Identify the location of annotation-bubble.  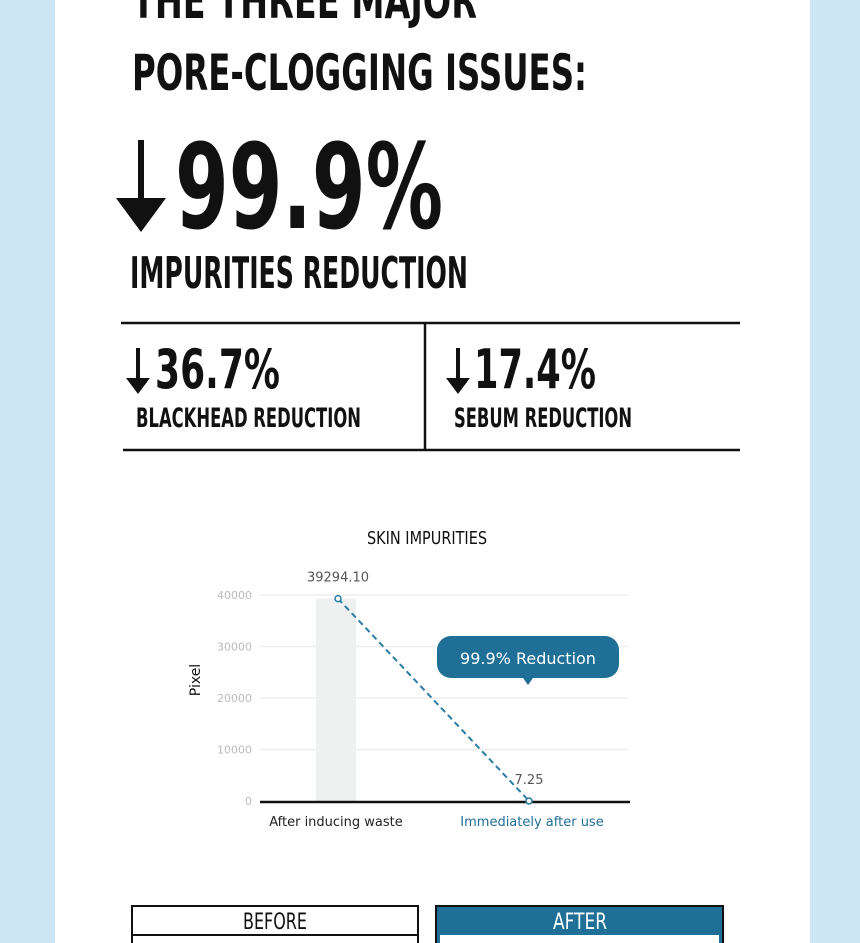
(528, 657).